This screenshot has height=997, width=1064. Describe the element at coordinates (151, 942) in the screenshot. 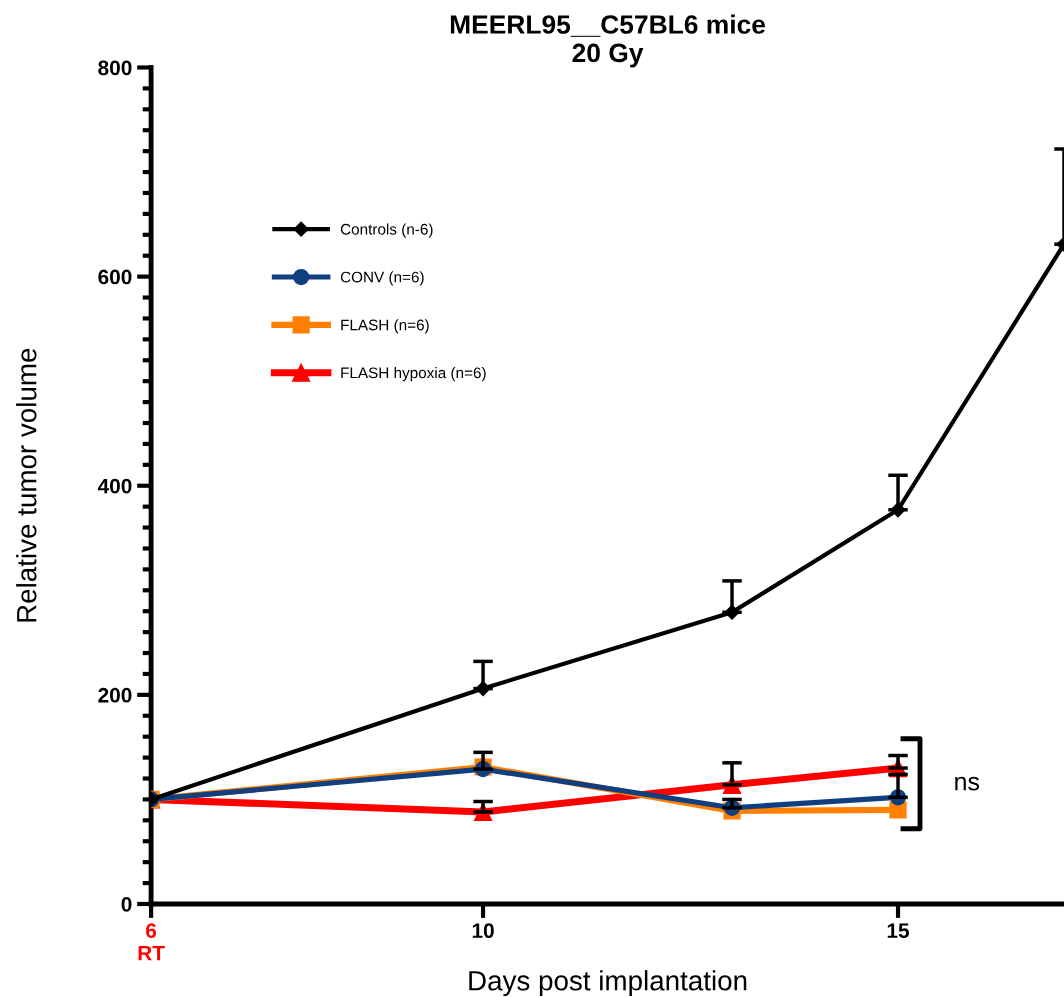

I see `x-tick-label: 6 RT` at that location.